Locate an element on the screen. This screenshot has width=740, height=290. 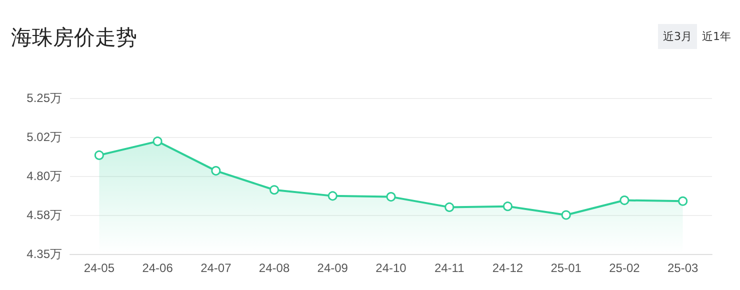
x-tick-label: 24-09 is located at coordinates (332, 268).